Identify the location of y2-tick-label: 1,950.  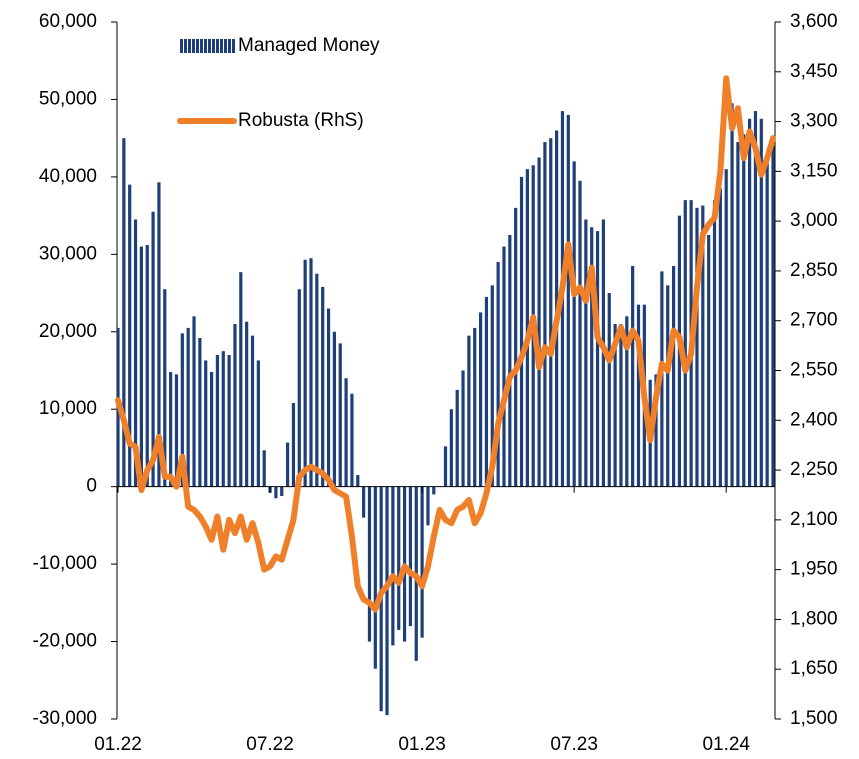
(814, 569).